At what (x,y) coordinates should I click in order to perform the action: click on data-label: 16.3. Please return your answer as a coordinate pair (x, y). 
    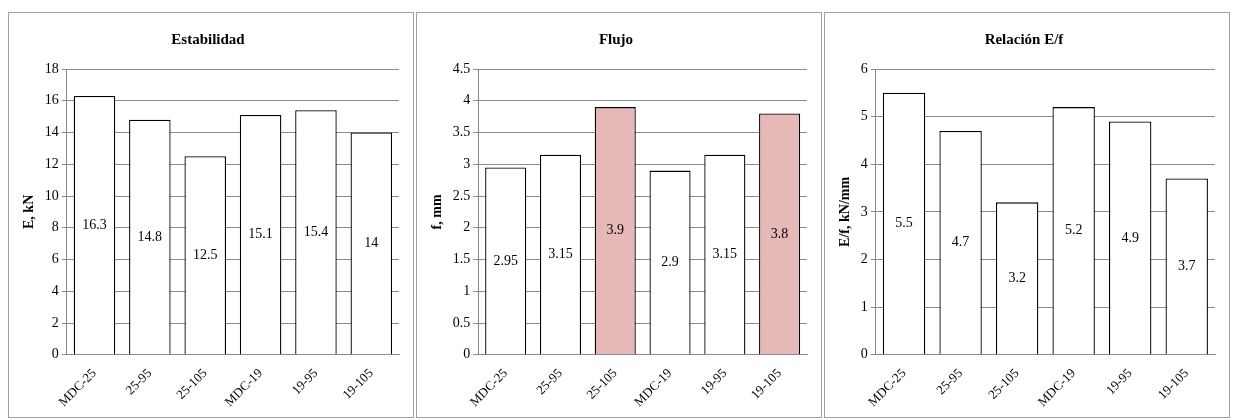
    Looking at the image, I should click on (94, 224).